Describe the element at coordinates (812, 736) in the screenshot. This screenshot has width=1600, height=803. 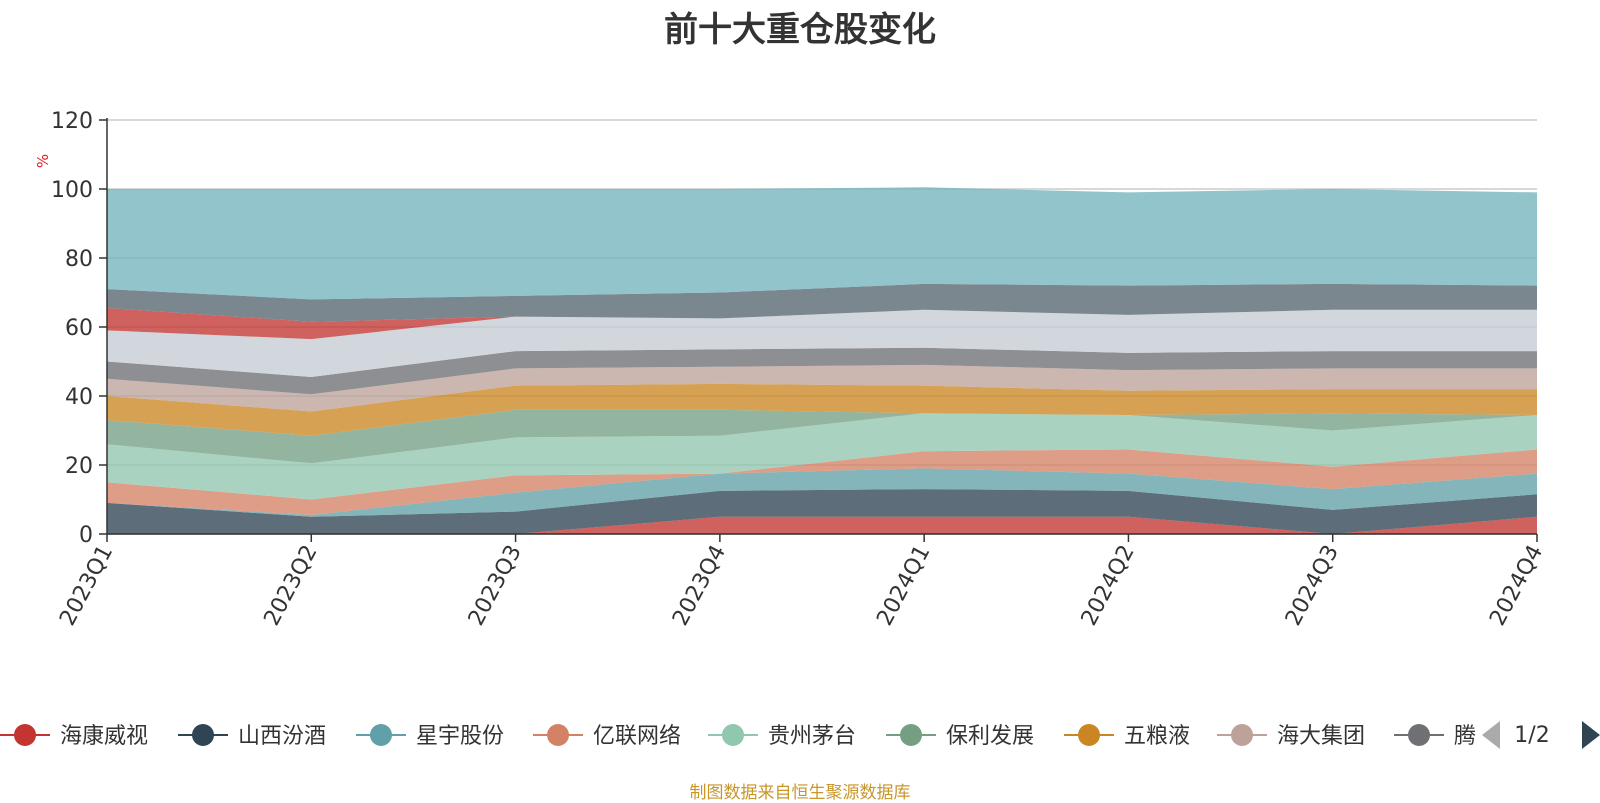
I see `legend-label: 贵州茅台` at that location.